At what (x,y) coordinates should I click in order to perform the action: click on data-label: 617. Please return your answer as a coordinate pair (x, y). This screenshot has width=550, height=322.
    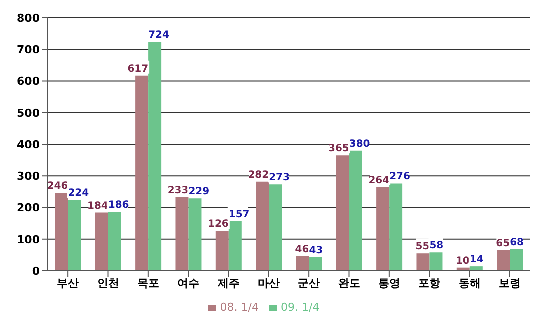
    Looking at the image, I should click on (138, 69).